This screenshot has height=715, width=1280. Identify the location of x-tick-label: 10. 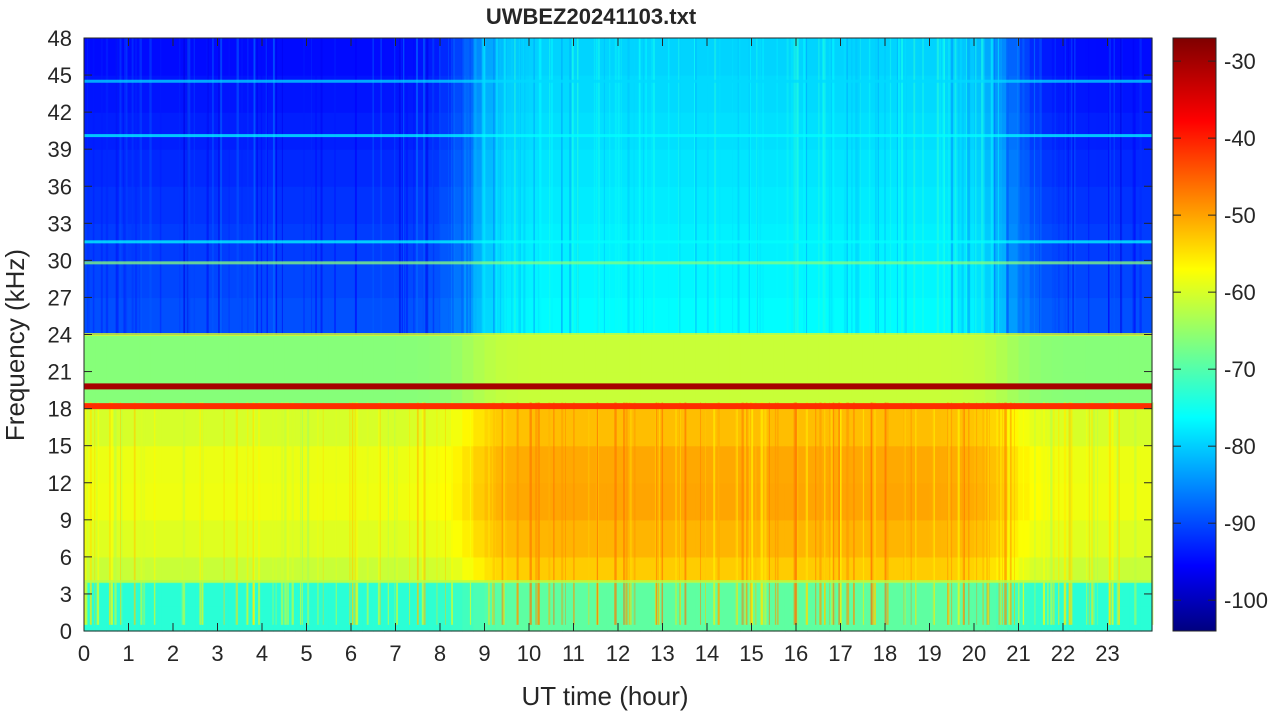
(529, 653).